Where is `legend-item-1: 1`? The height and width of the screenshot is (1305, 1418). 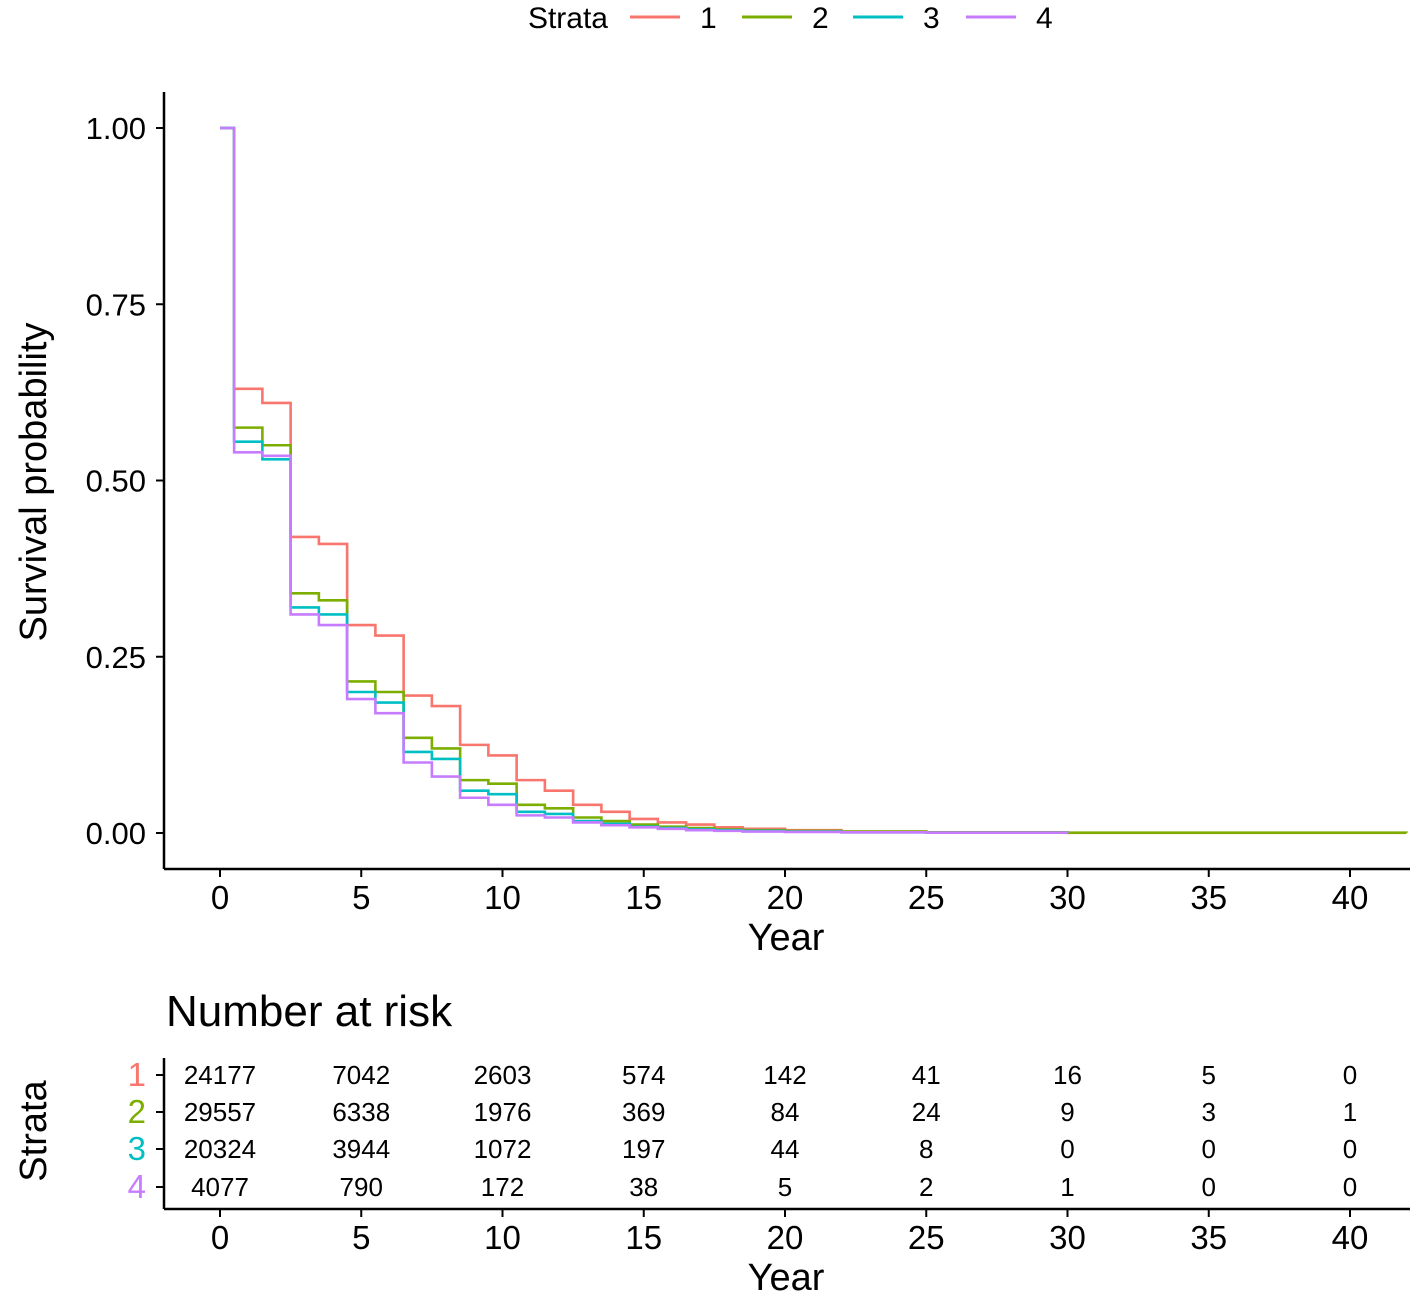
legend-item-1: 1 is located at coordinates (673, 18).